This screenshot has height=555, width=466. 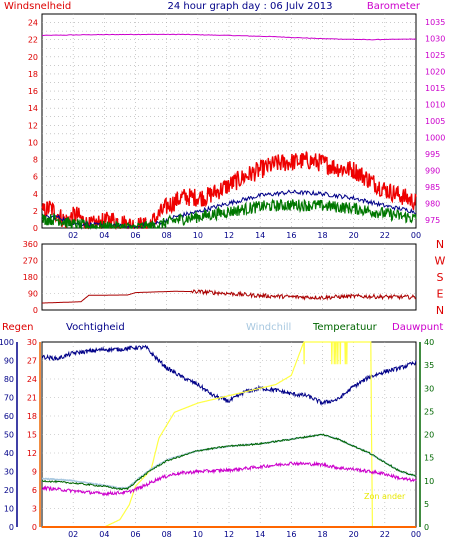 I want to click on wind-panel-x-tick: 20, so click(x=354, y=235).